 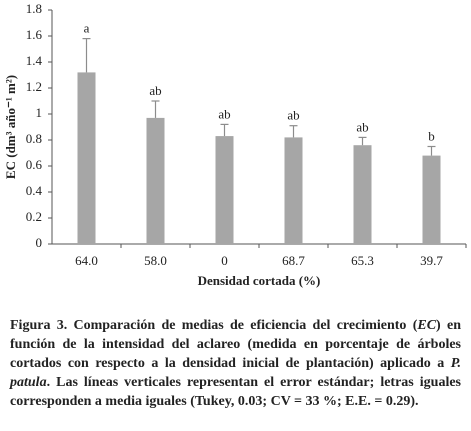 I want to click on x-tick-label: 0, so click(x=224, y=260).